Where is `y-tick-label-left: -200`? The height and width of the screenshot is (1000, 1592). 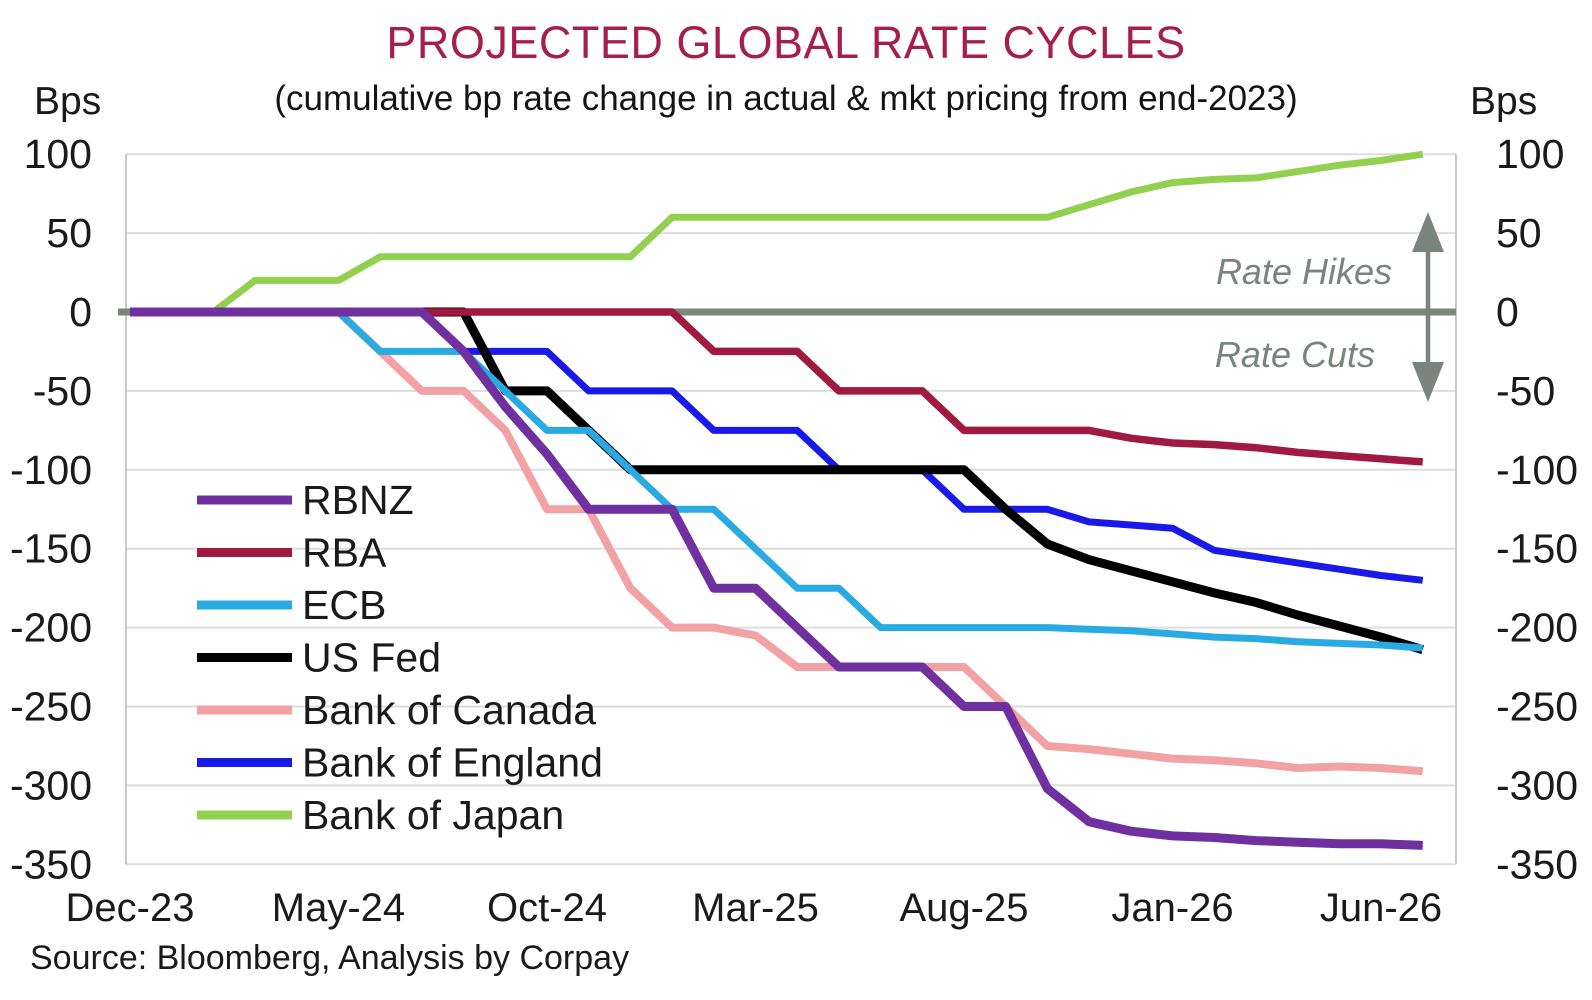
y-tick-label-left: -200 is located at coordinates (51, 628).